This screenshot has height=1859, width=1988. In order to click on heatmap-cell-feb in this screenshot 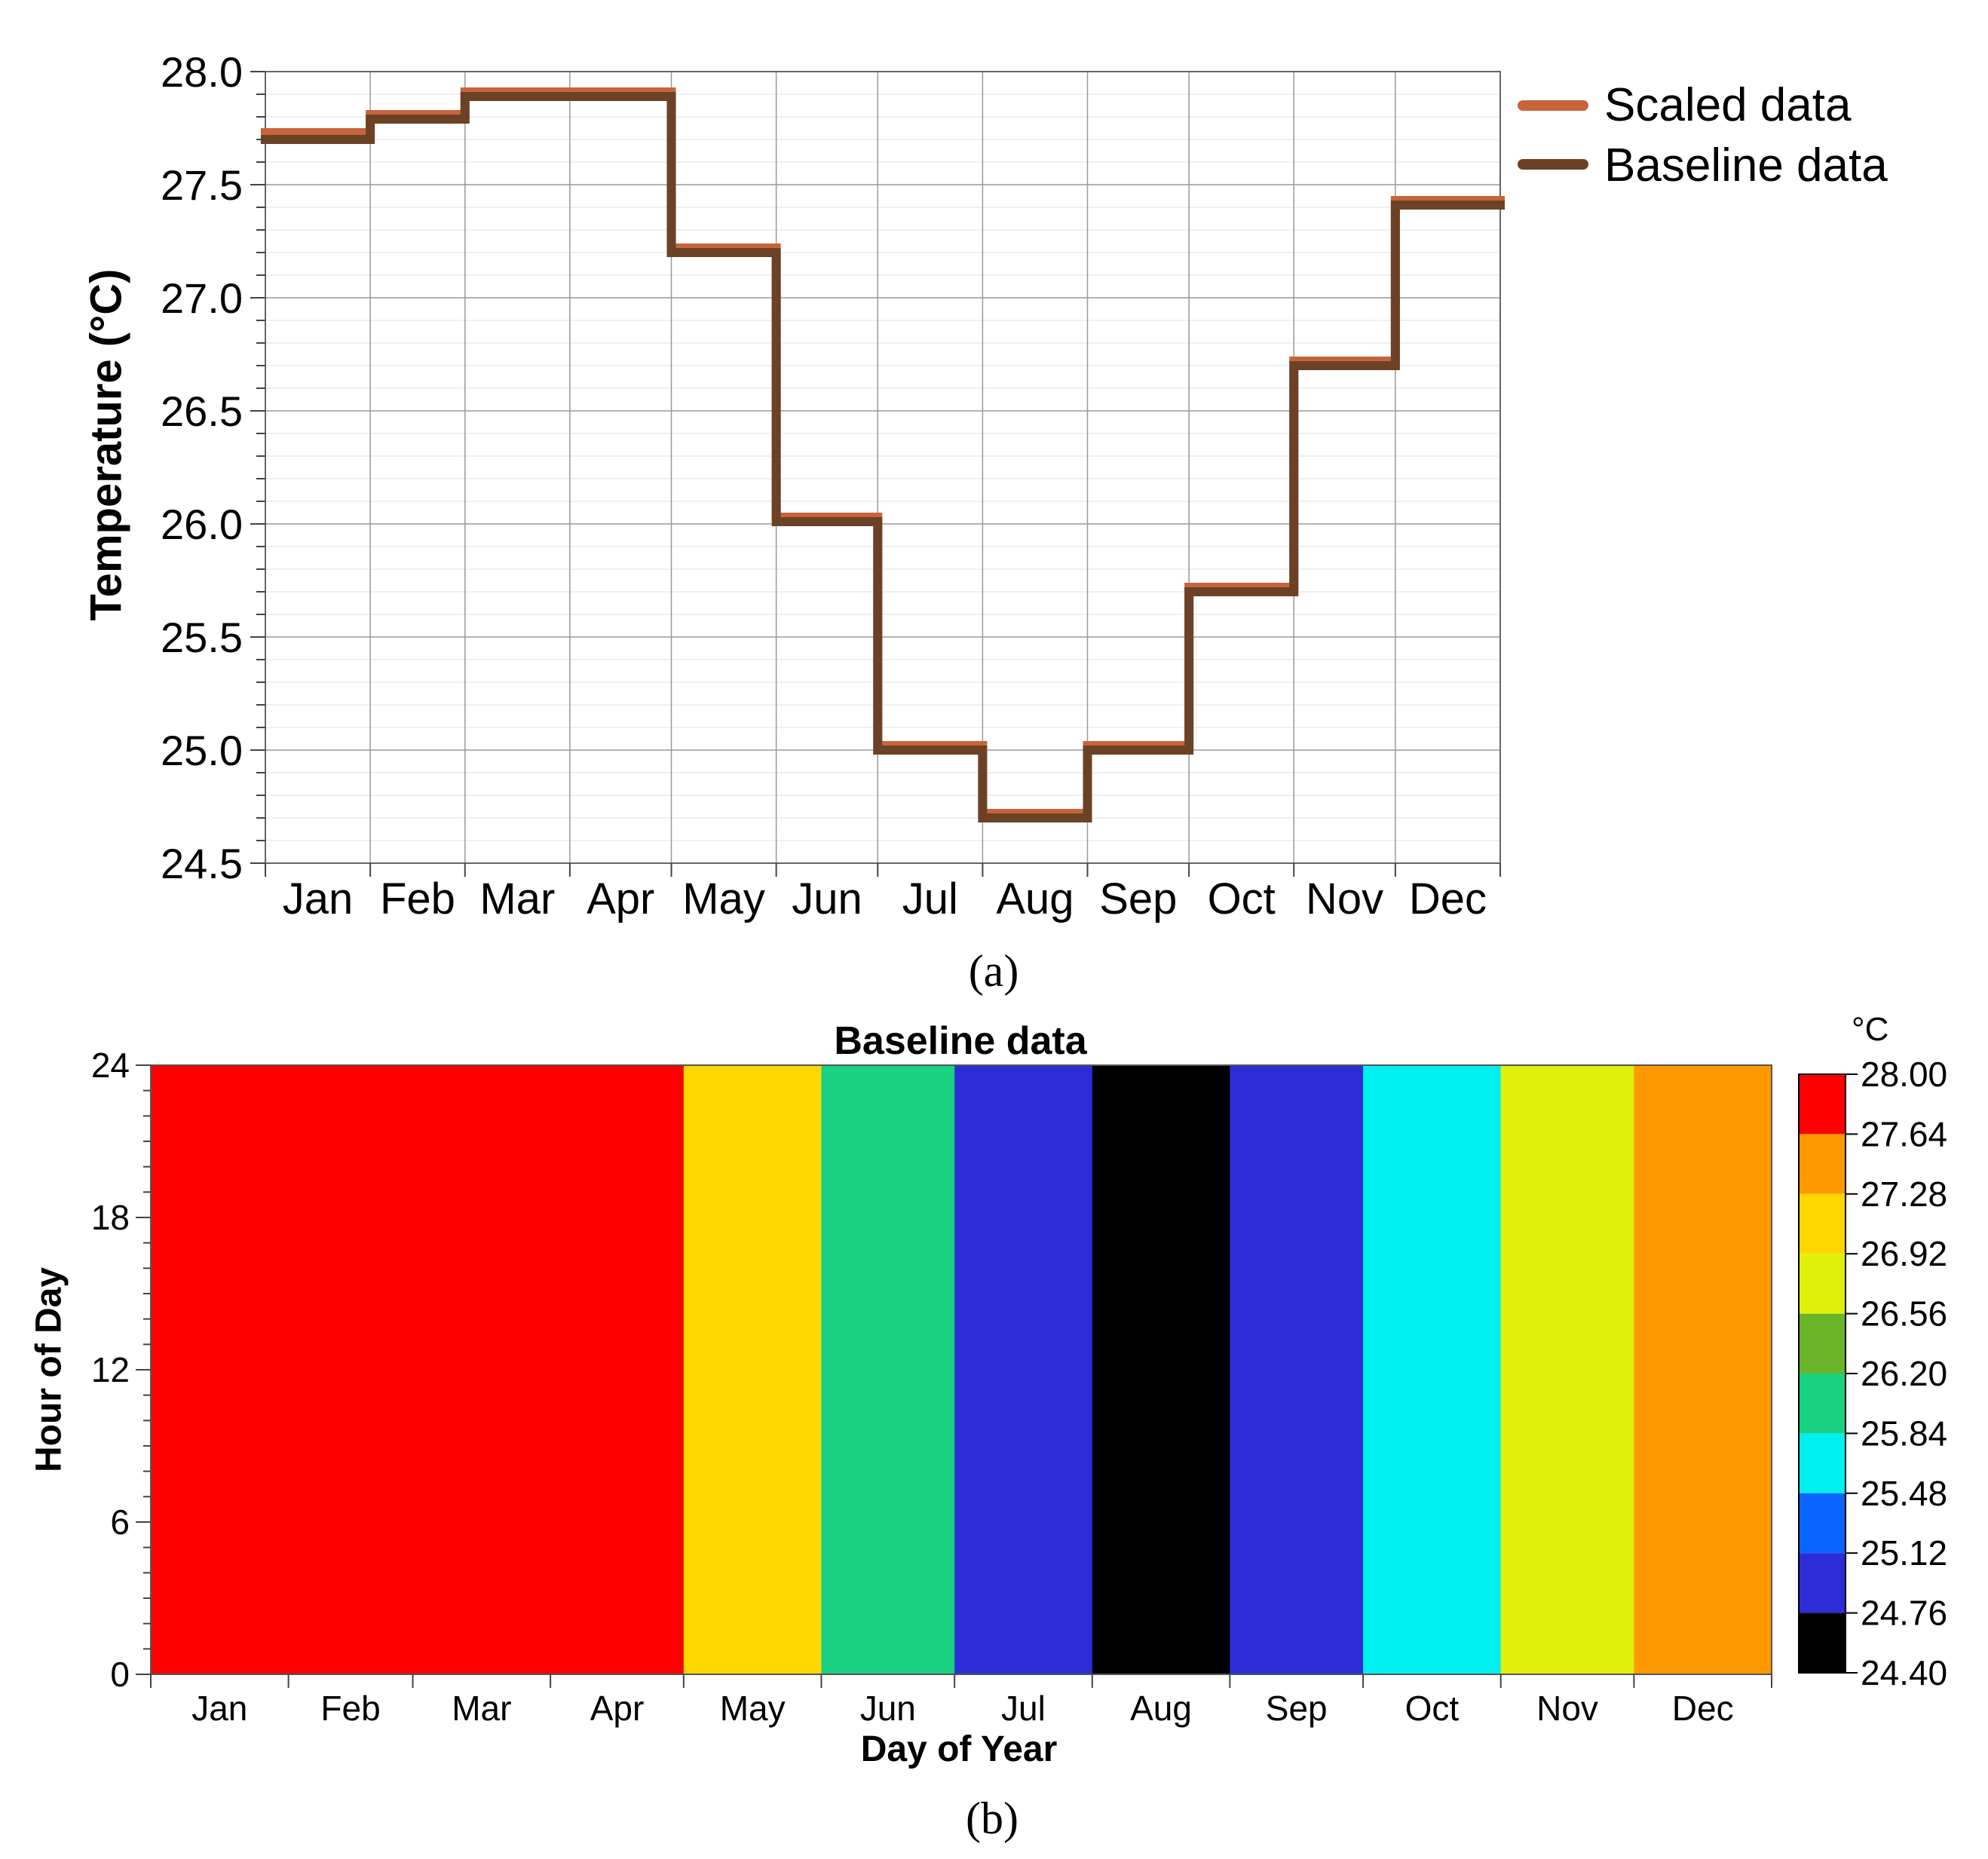, I will do `click(351, 1369)`.